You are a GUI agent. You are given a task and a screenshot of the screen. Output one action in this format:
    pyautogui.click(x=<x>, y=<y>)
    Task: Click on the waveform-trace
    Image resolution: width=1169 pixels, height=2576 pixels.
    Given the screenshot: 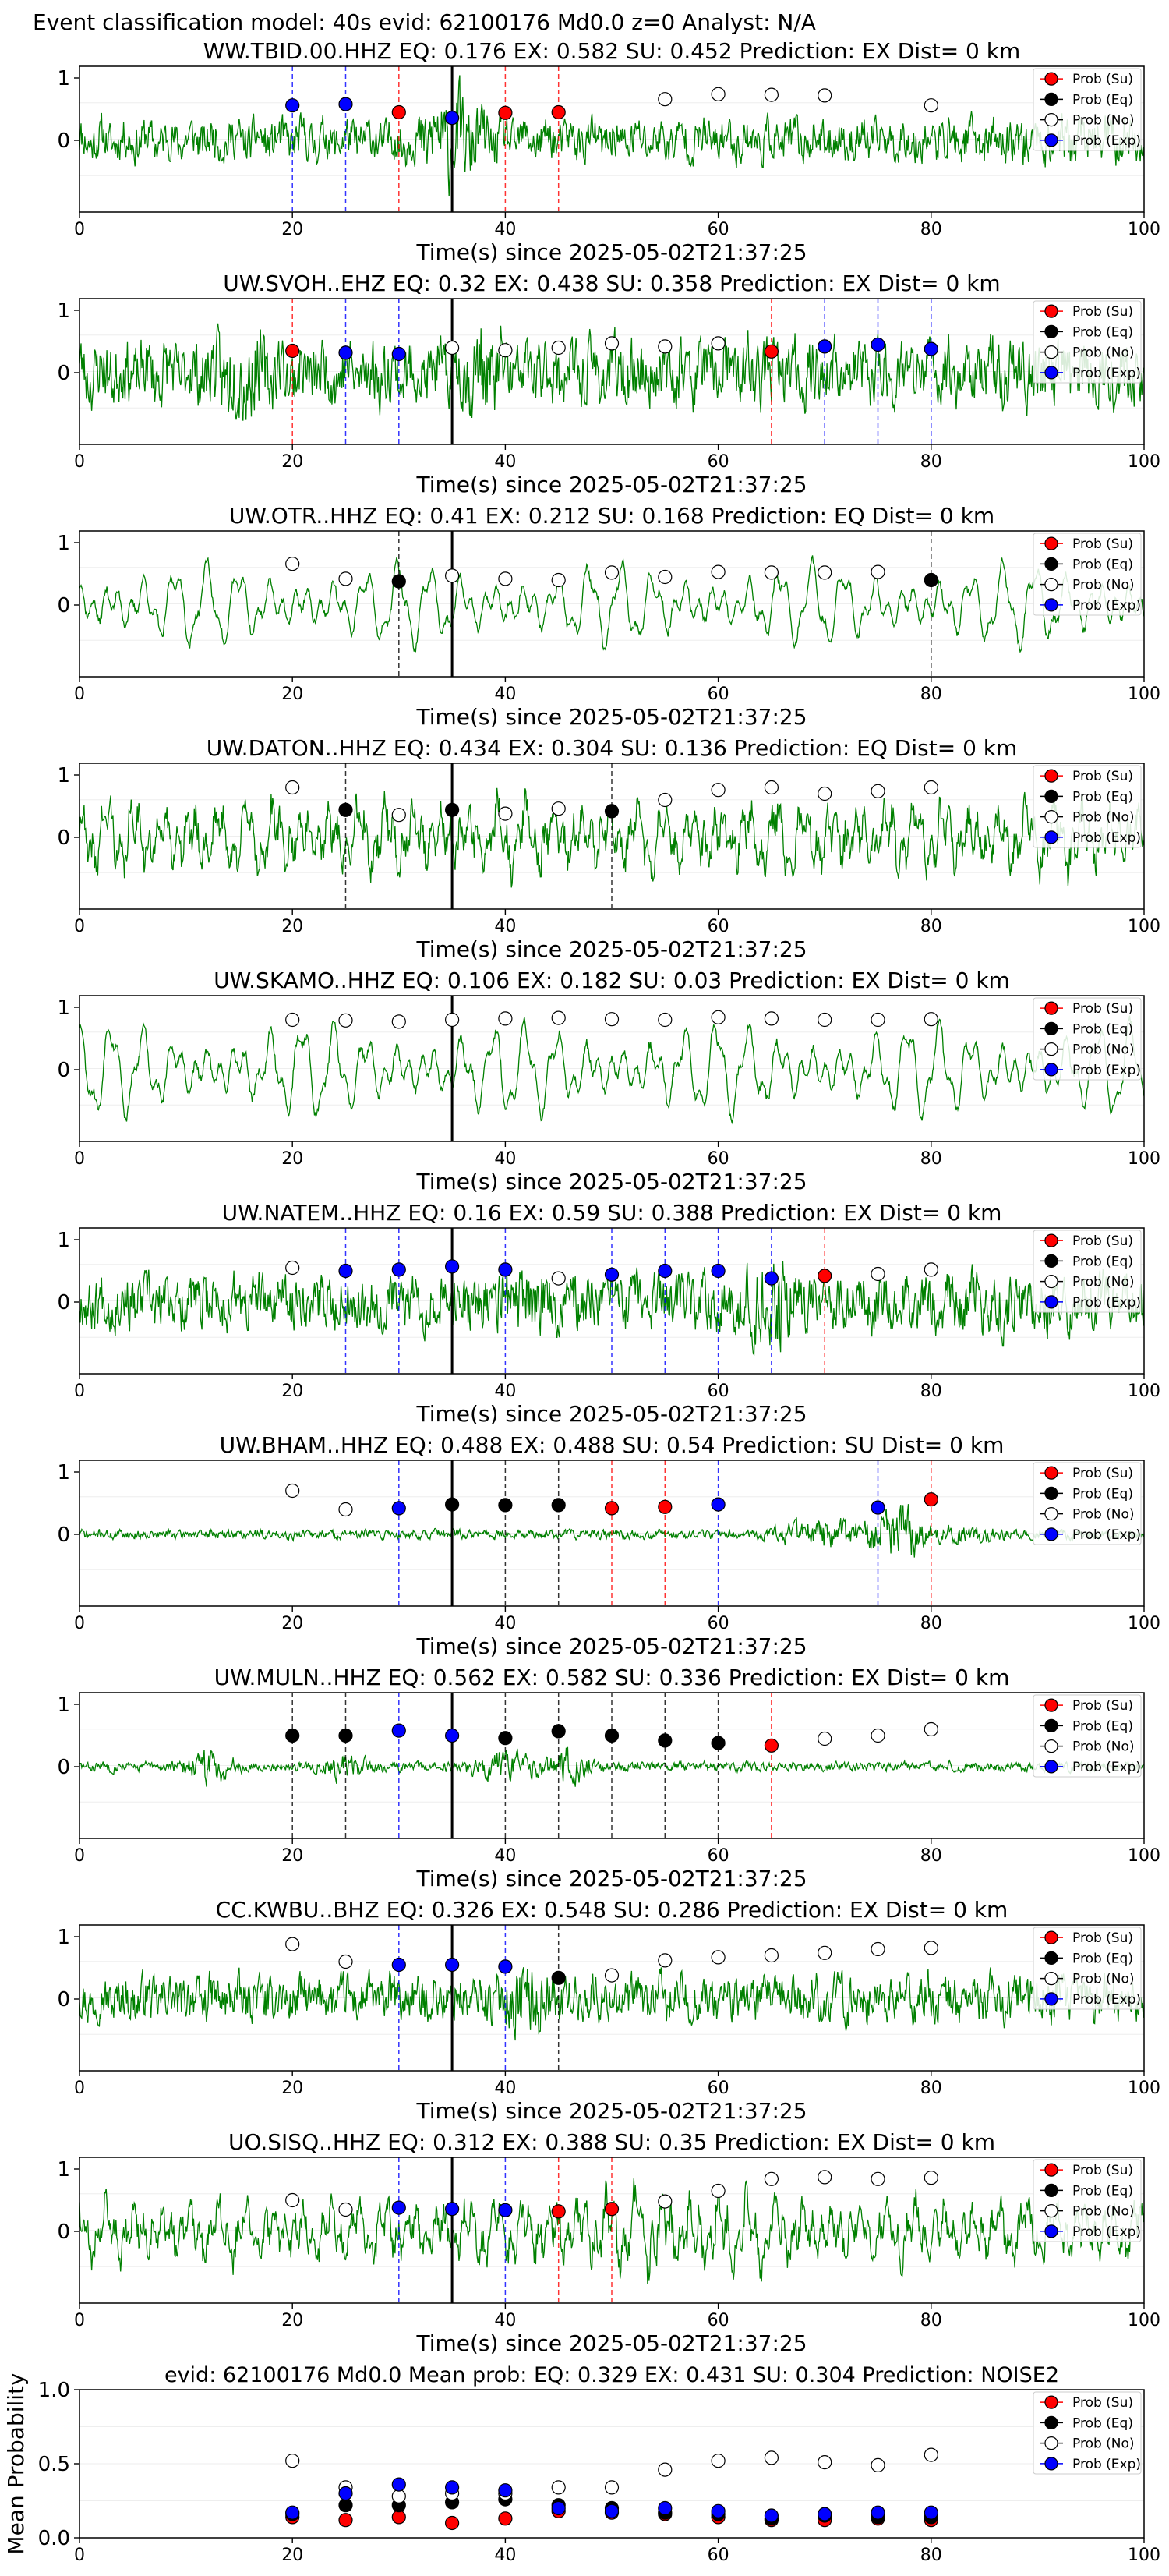 What is the action you would take?
    pyautogui.click(x=612, y=1070)
    